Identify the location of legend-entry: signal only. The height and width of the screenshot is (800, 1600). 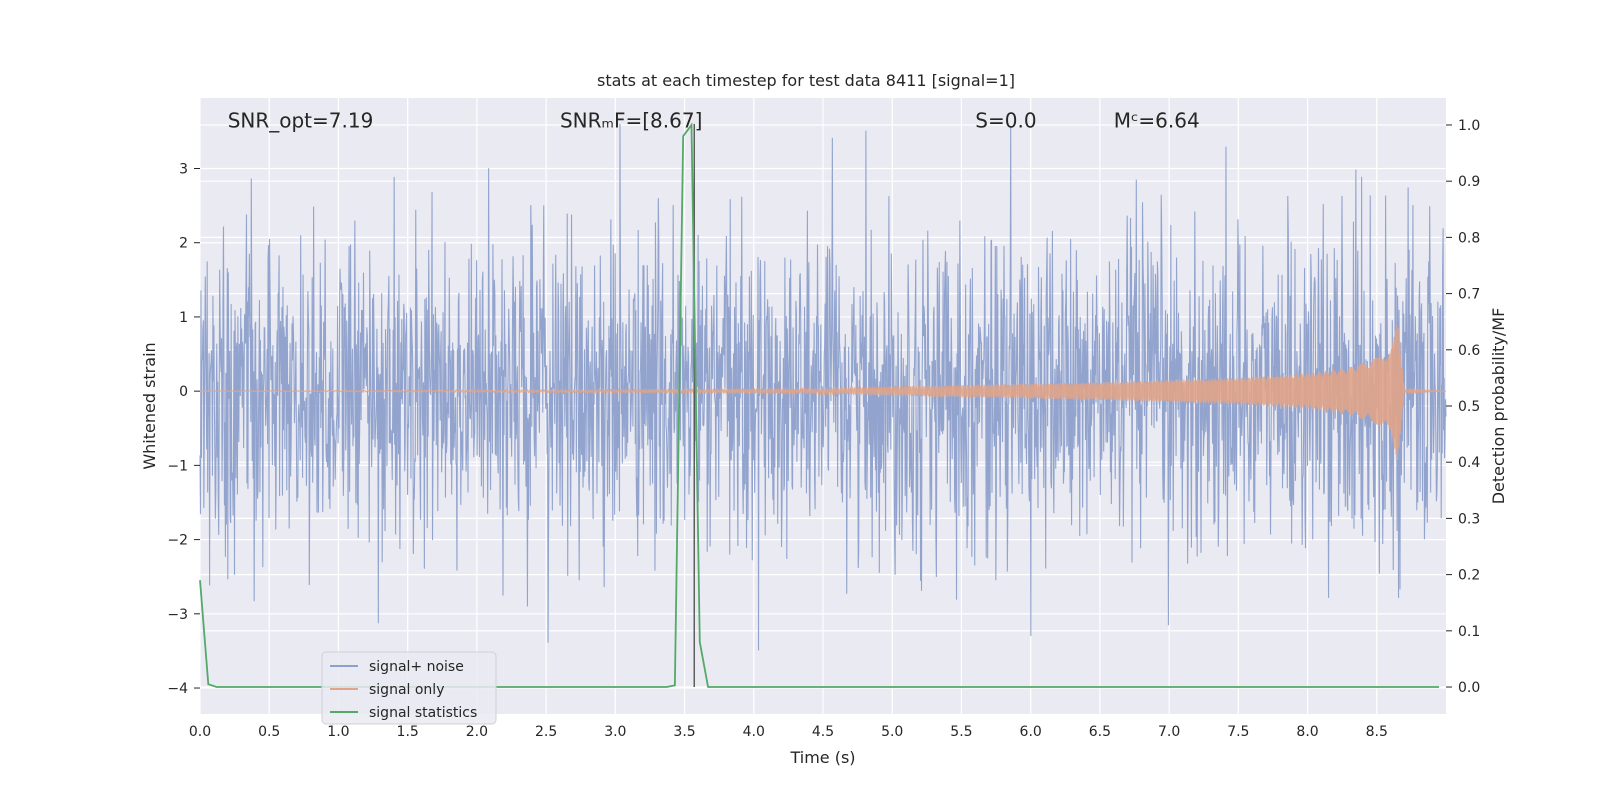
(406, 690).